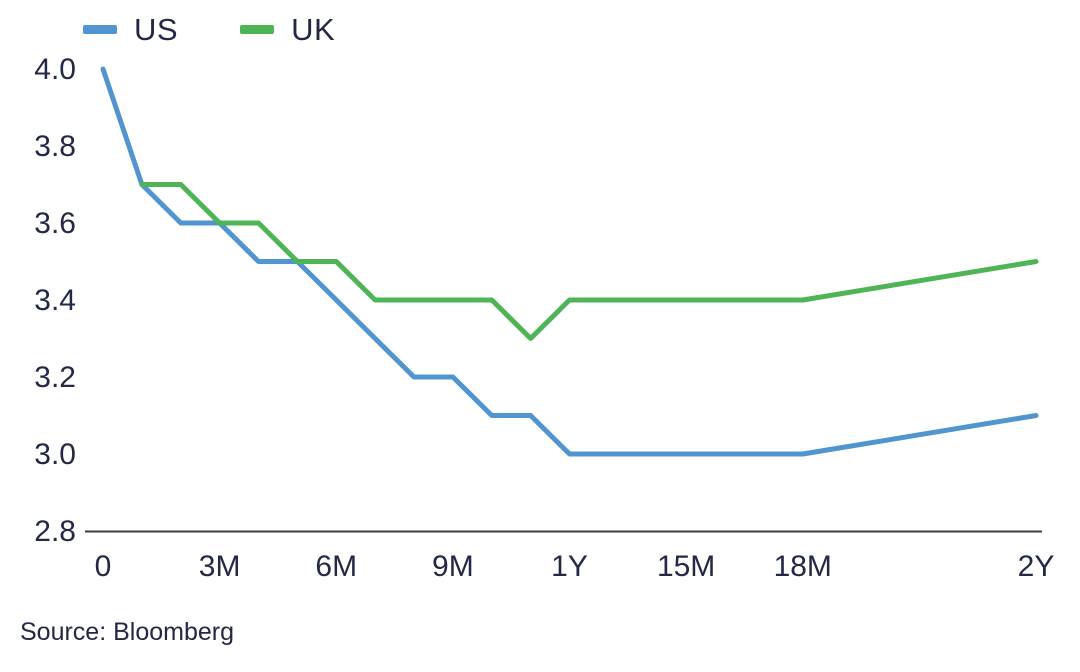 The image size is (1080, 672). Describe the element at coordinates (100, 29) in the screenshot. I see `us-line-swatch` at that location.